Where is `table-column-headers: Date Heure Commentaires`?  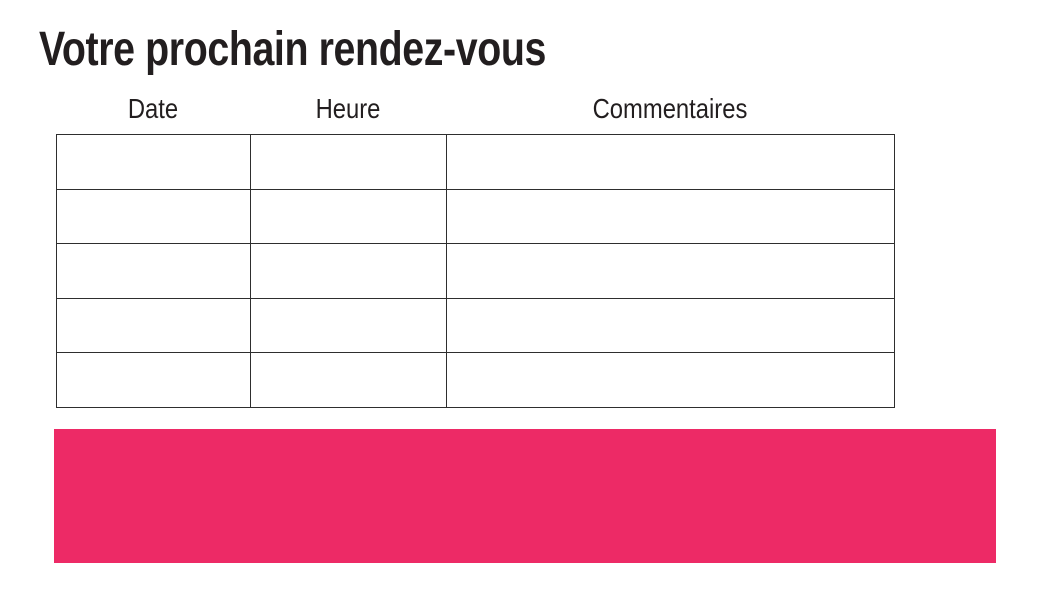
table-column-headers: Date Heure Commentaires is located at coordinates (475, 109).